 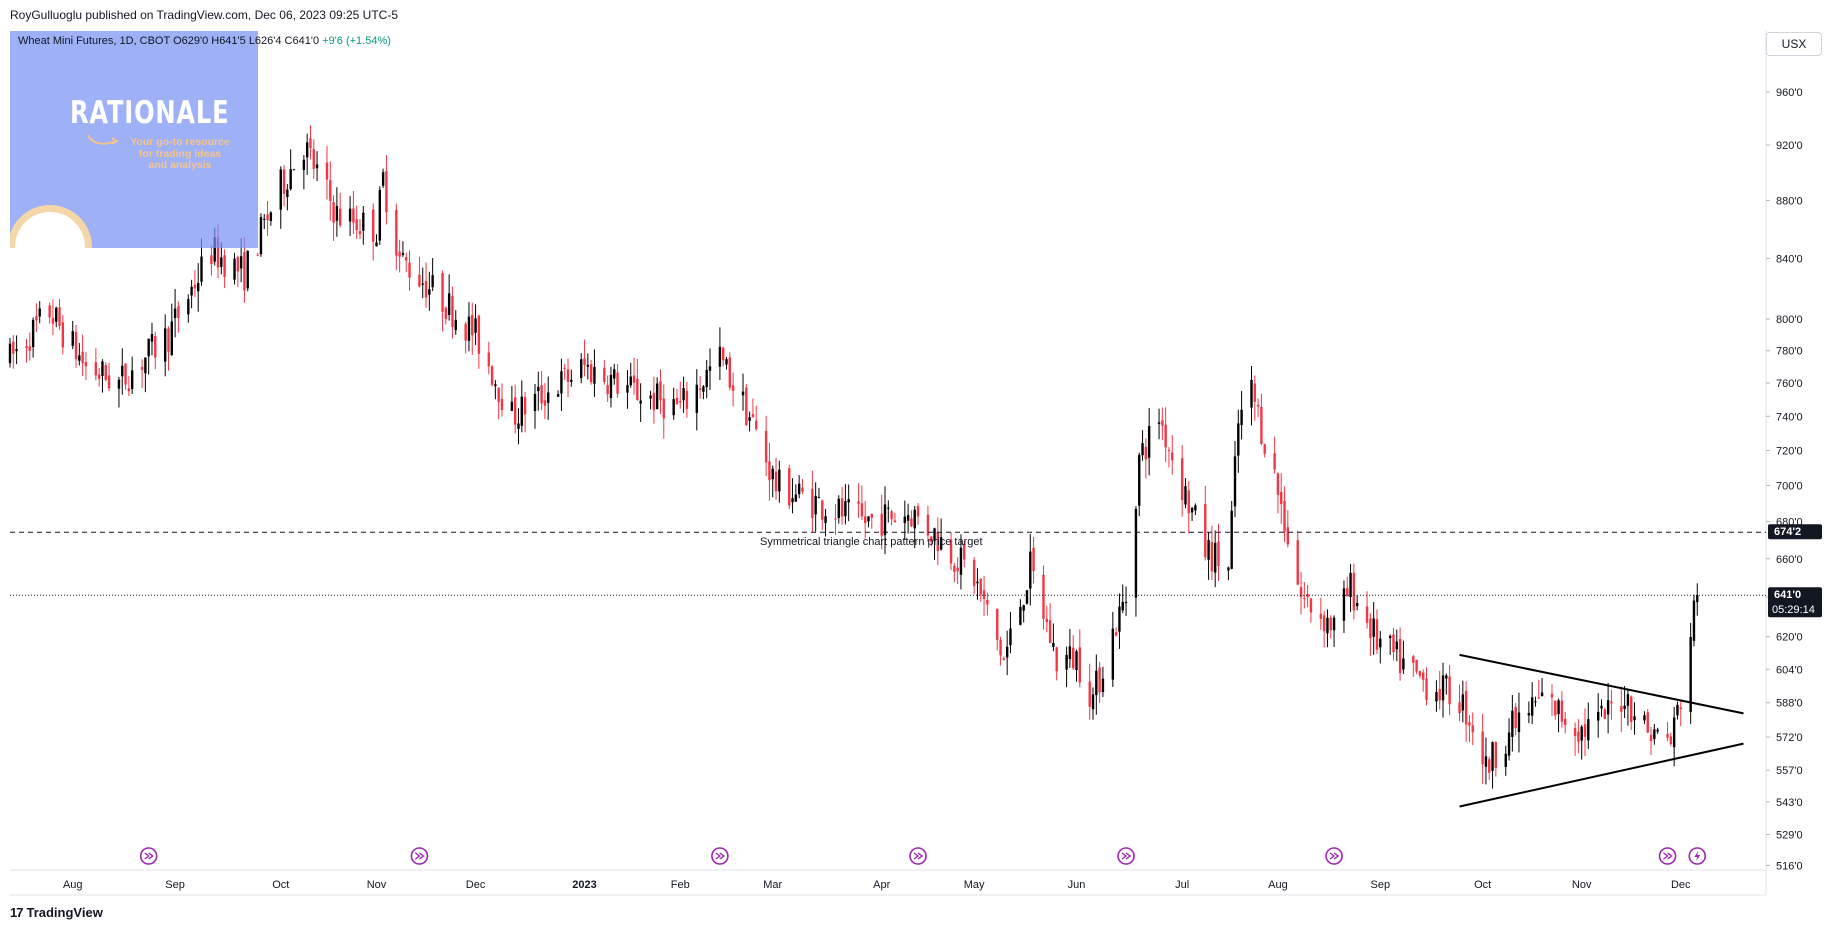 I want to click on flash-icon, so click(x=1697, y=856).